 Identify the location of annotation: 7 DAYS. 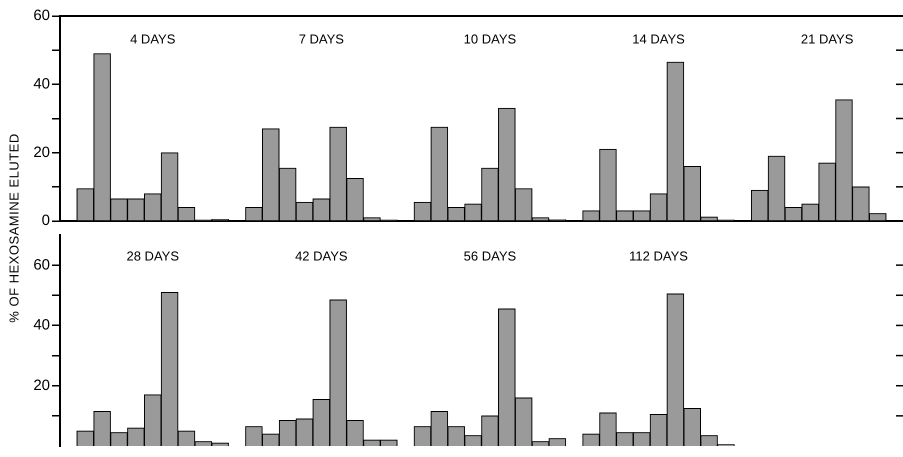
(321, 39).